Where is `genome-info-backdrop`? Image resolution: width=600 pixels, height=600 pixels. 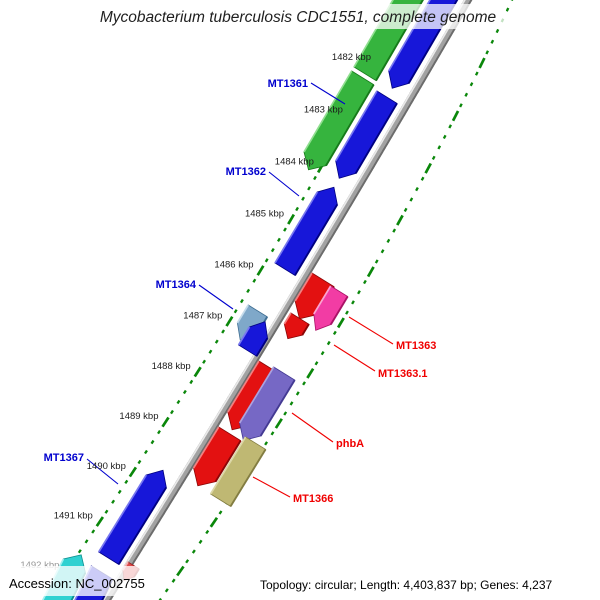
genome-info-backdrop is located at coordinates (424, 584).